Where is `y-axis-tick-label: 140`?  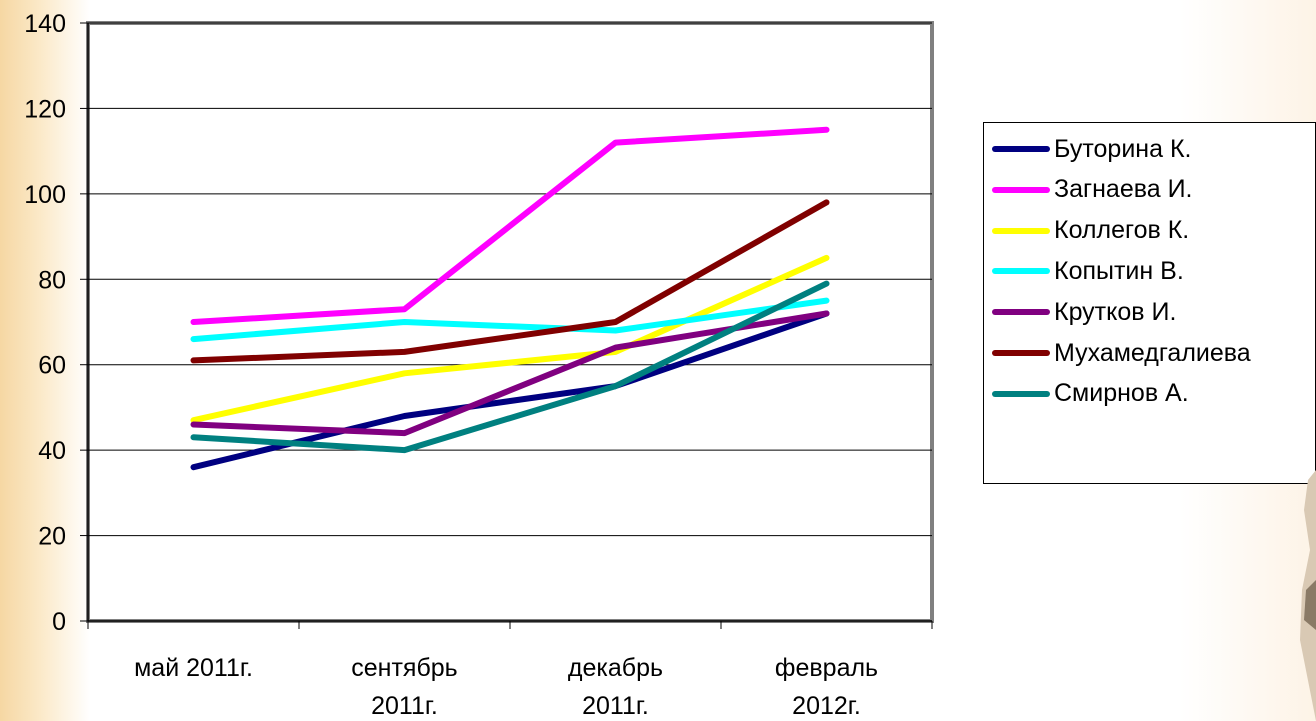
y-axis-tick-label: 140 is located at coordinates (45, 24).